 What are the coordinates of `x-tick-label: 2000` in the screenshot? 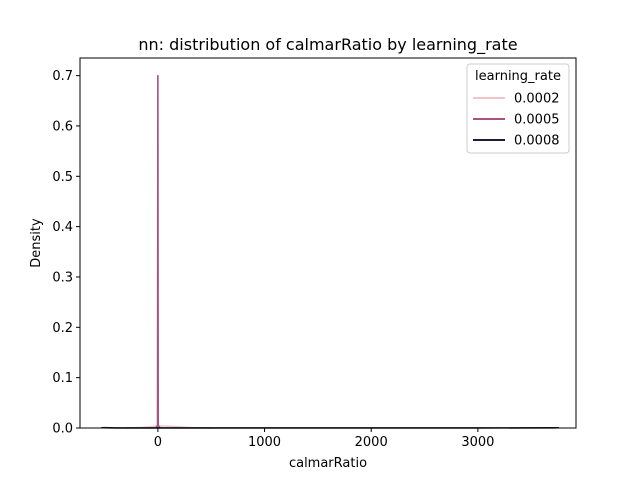 It's located at (371, 442).